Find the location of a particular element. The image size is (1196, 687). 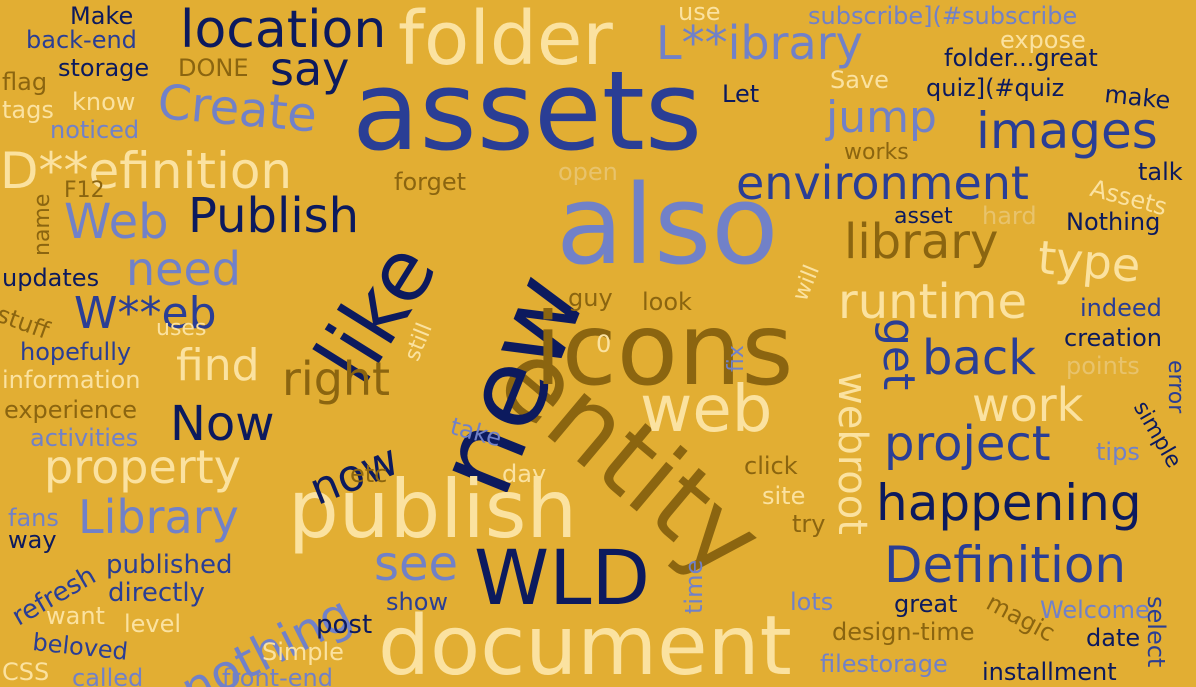

word-updates: updates is located at coordinates (51, 278).